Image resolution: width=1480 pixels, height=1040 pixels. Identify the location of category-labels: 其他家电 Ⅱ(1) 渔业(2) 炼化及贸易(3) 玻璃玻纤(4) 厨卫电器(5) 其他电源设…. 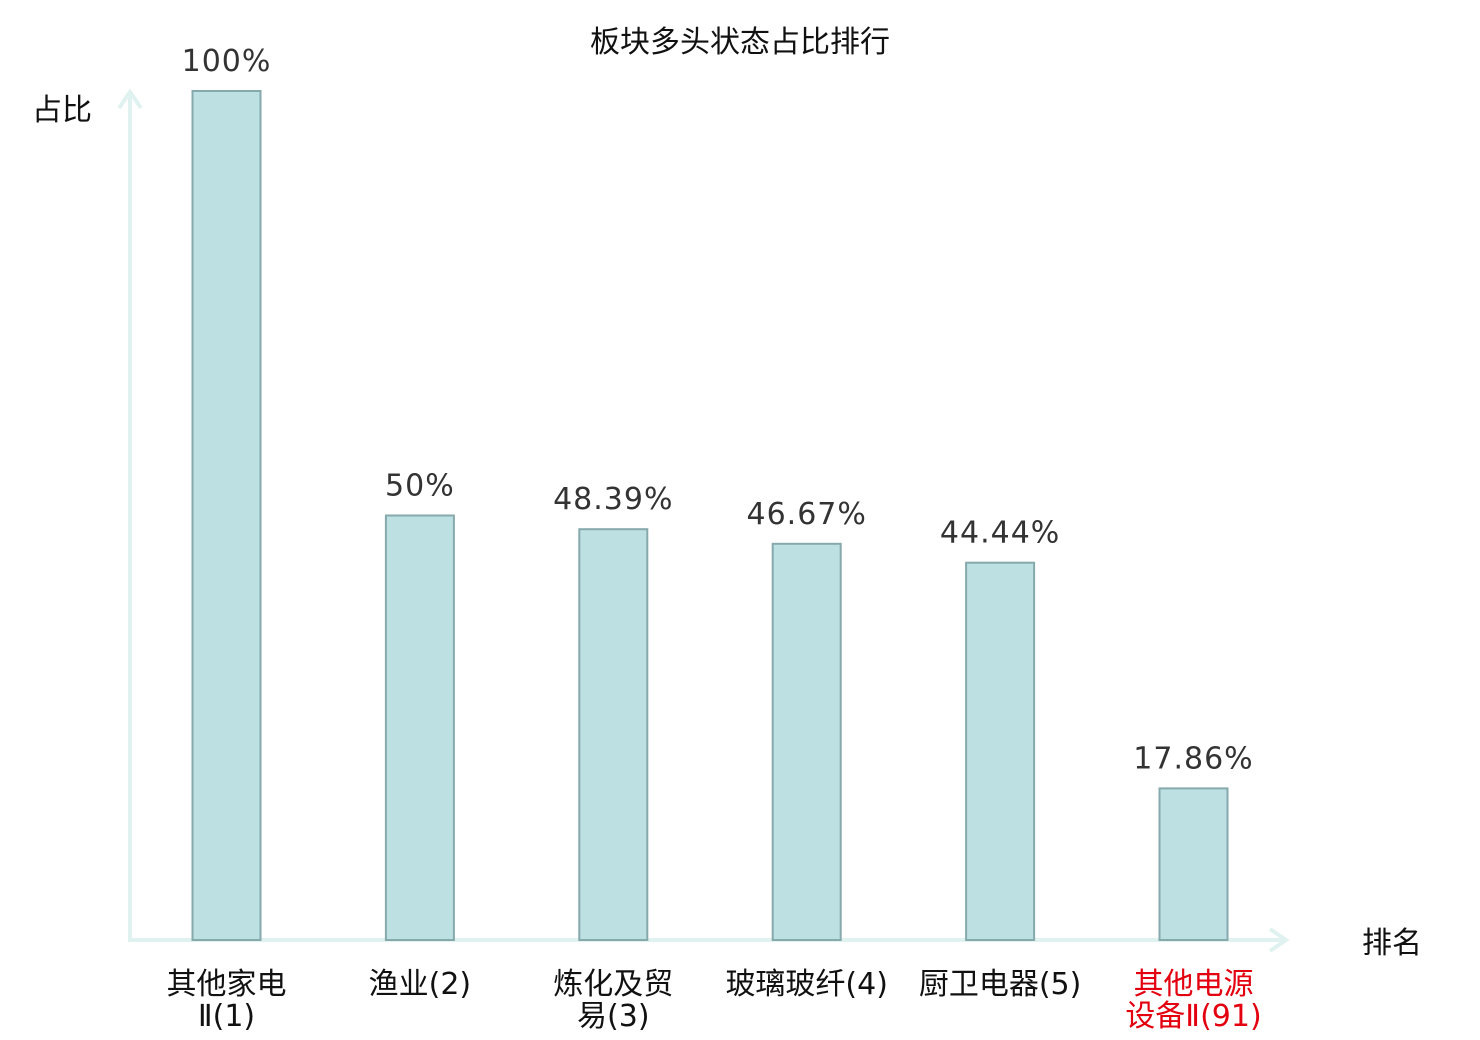
(714, 1000).